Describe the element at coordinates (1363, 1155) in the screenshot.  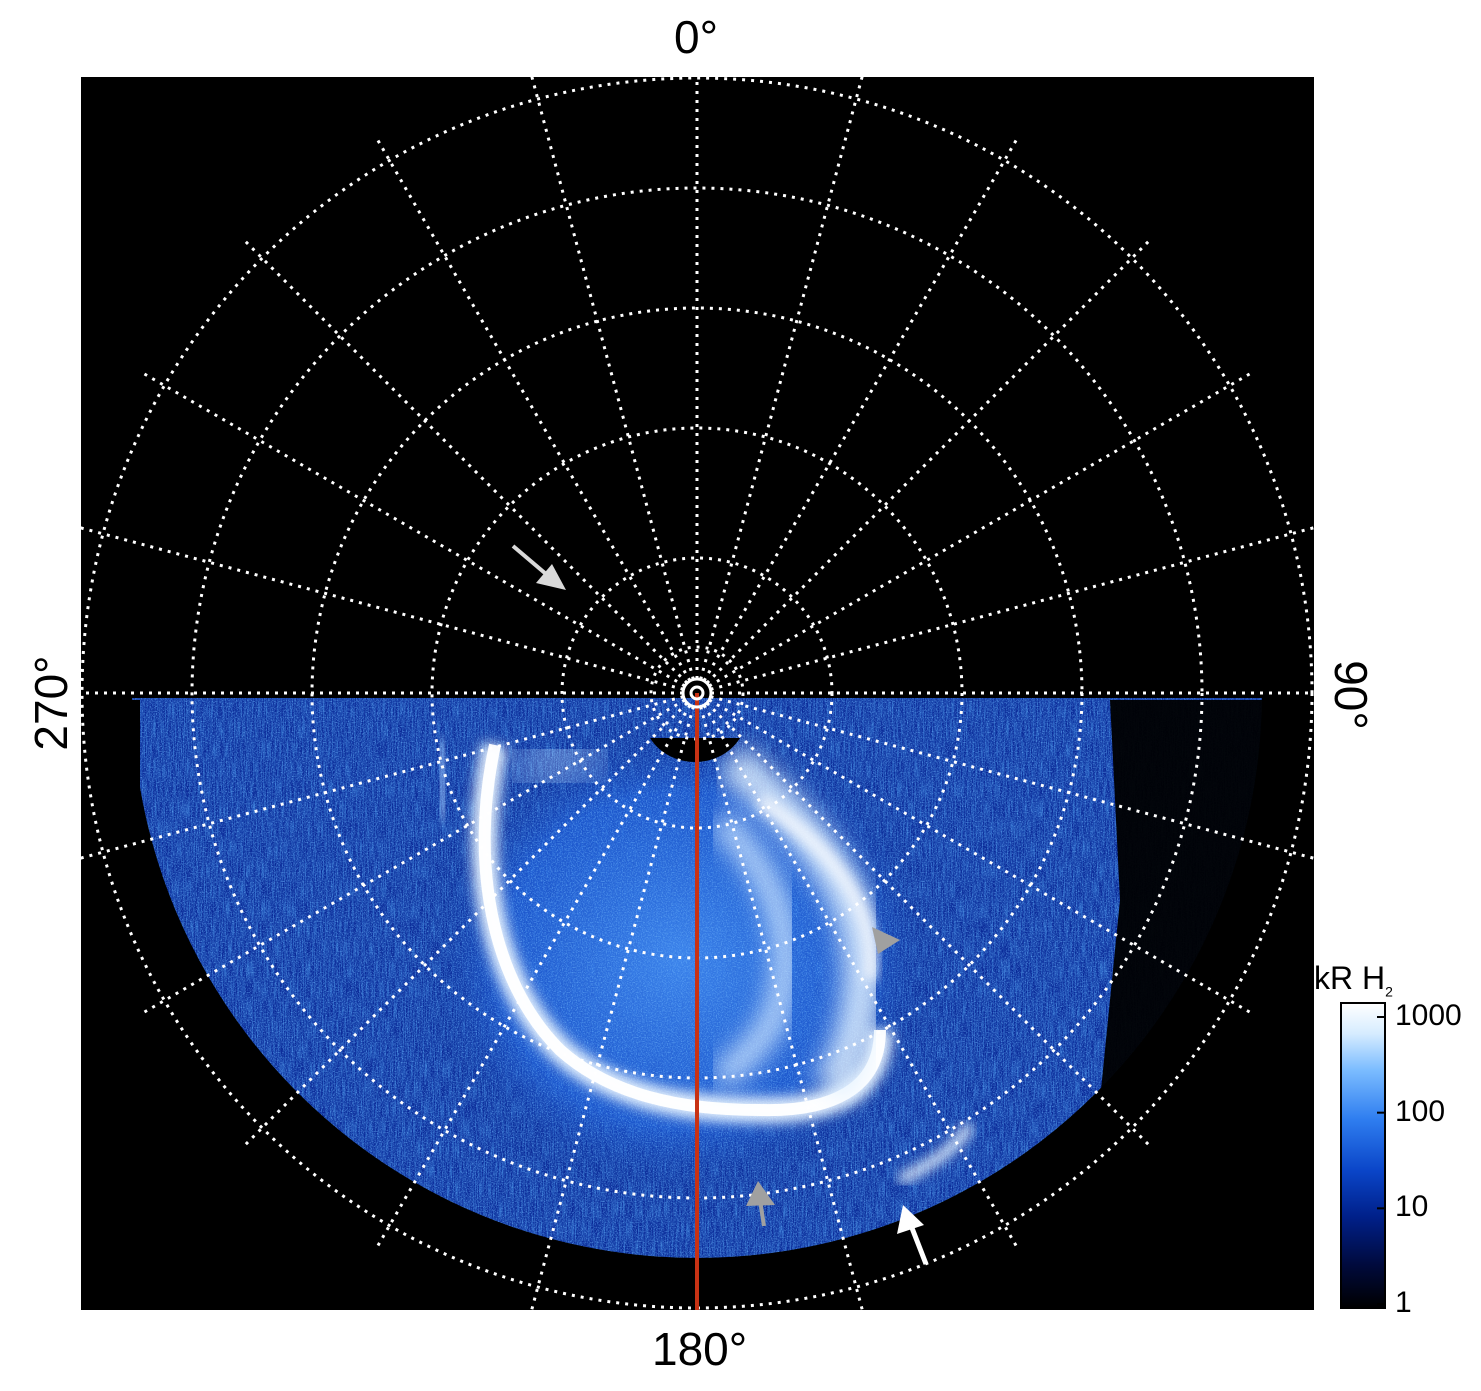
I see `colorbar` at that location.